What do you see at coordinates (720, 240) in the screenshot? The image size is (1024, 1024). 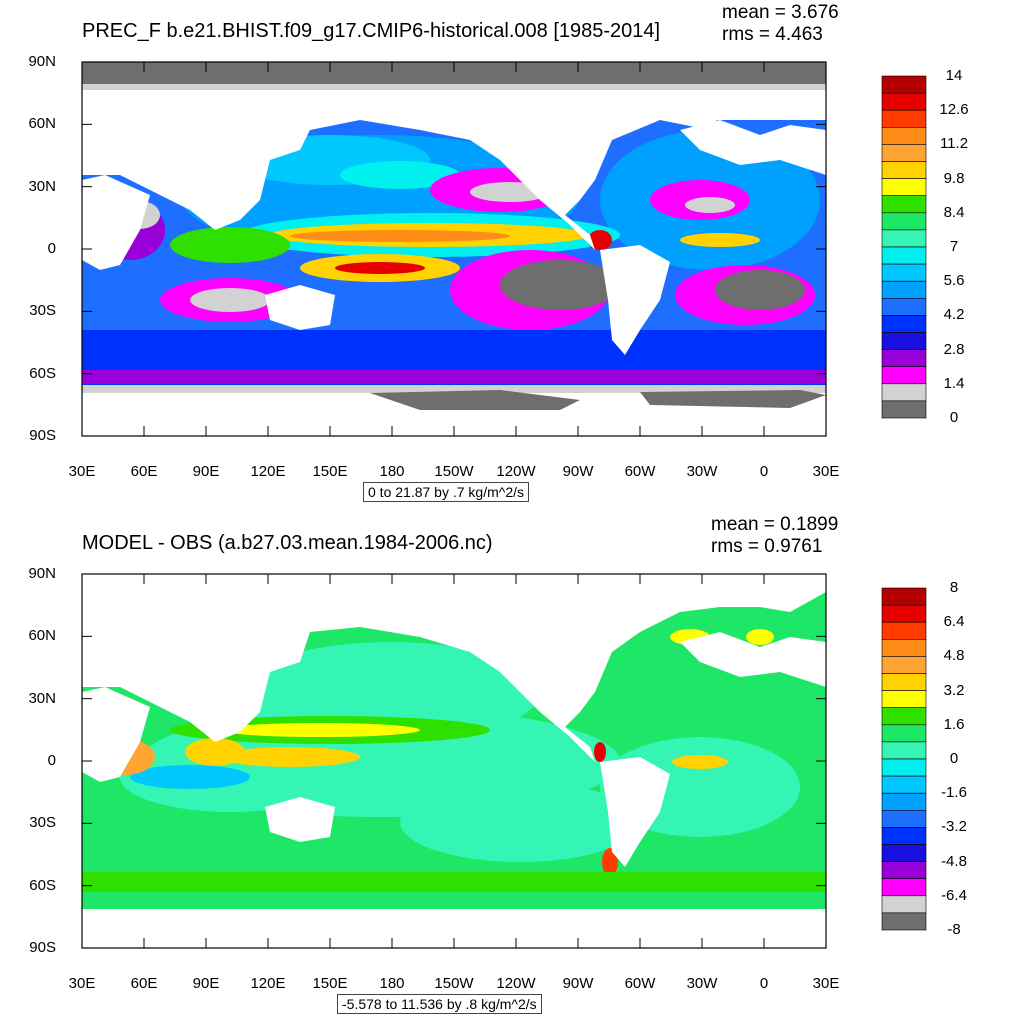 I see `atlantic-itcz` at bounding box center [720, 240].